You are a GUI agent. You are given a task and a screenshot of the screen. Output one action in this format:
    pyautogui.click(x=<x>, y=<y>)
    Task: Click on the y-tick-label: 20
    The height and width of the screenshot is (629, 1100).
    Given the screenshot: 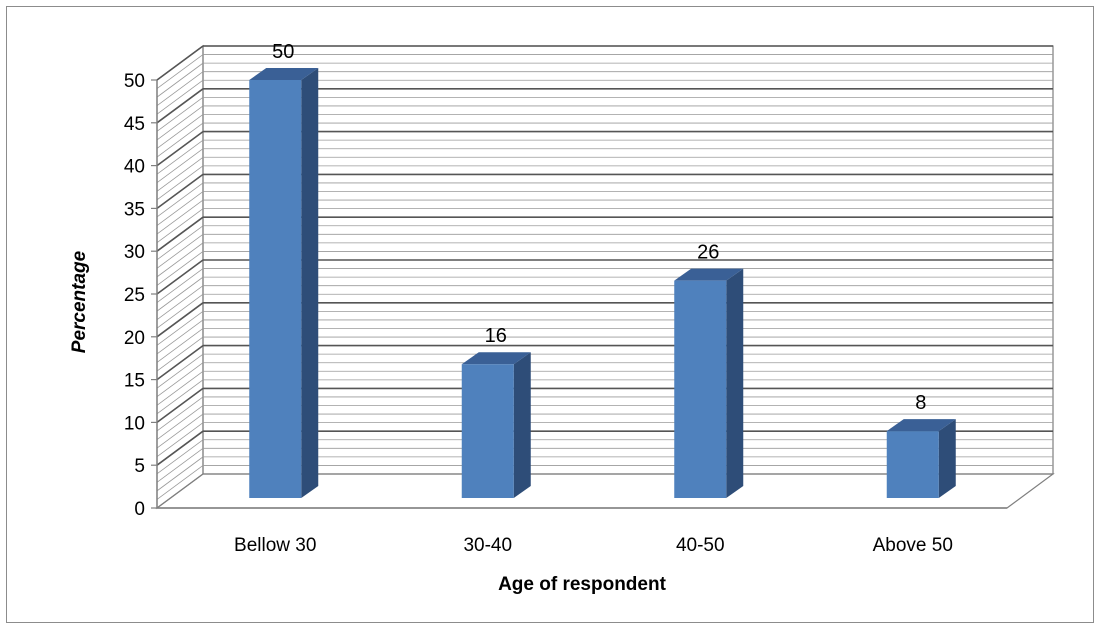 What is the action you would take?
    pyautogui.click(x=134, y=338)
    